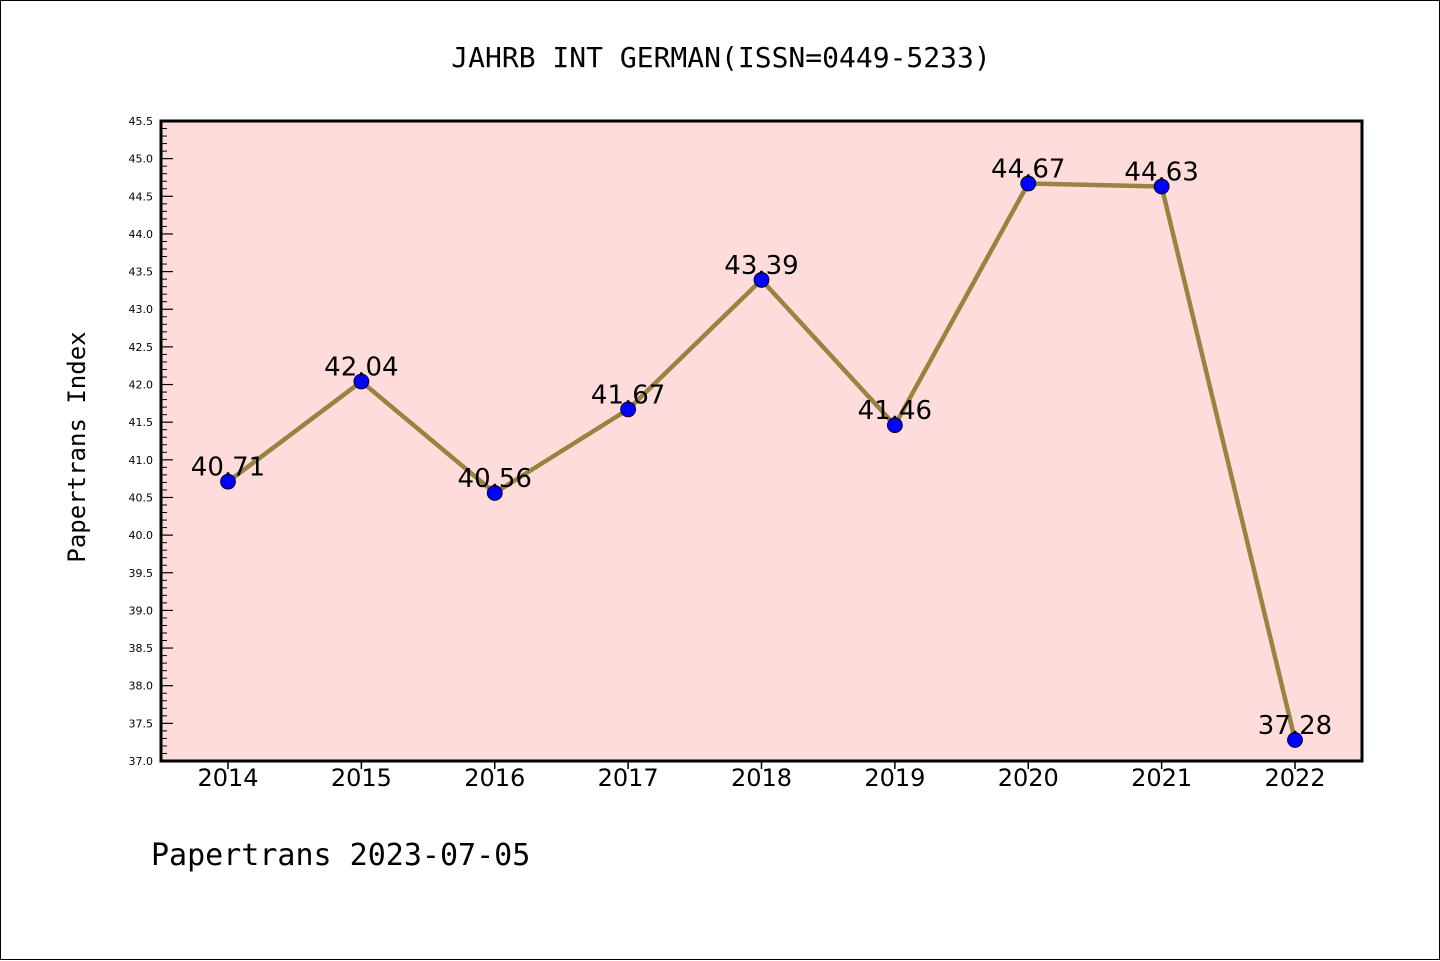 The width and height of the screenshot is (1440, 961). Describe the element at coordinates (1295, 726) in the screenshot. I see `data-label: 37.28` at that location.